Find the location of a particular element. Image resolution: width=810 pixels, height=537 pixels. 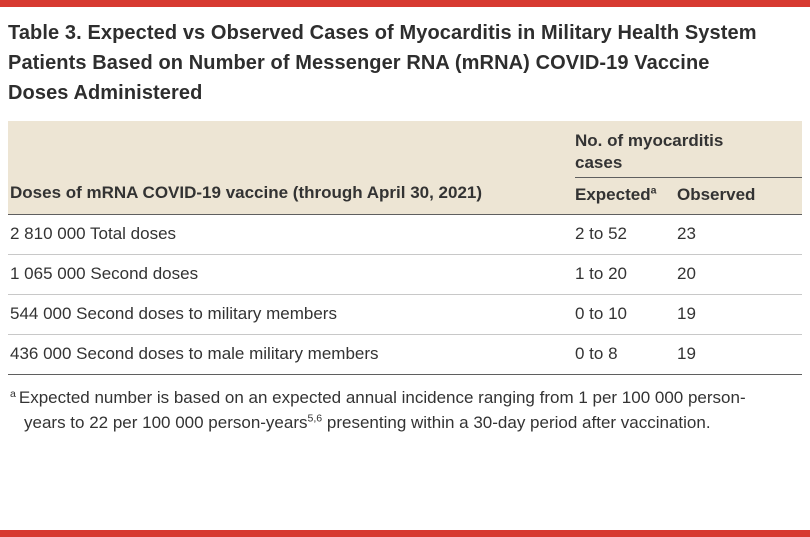

observed-cell: 23 is located at coordinates (739, 235).